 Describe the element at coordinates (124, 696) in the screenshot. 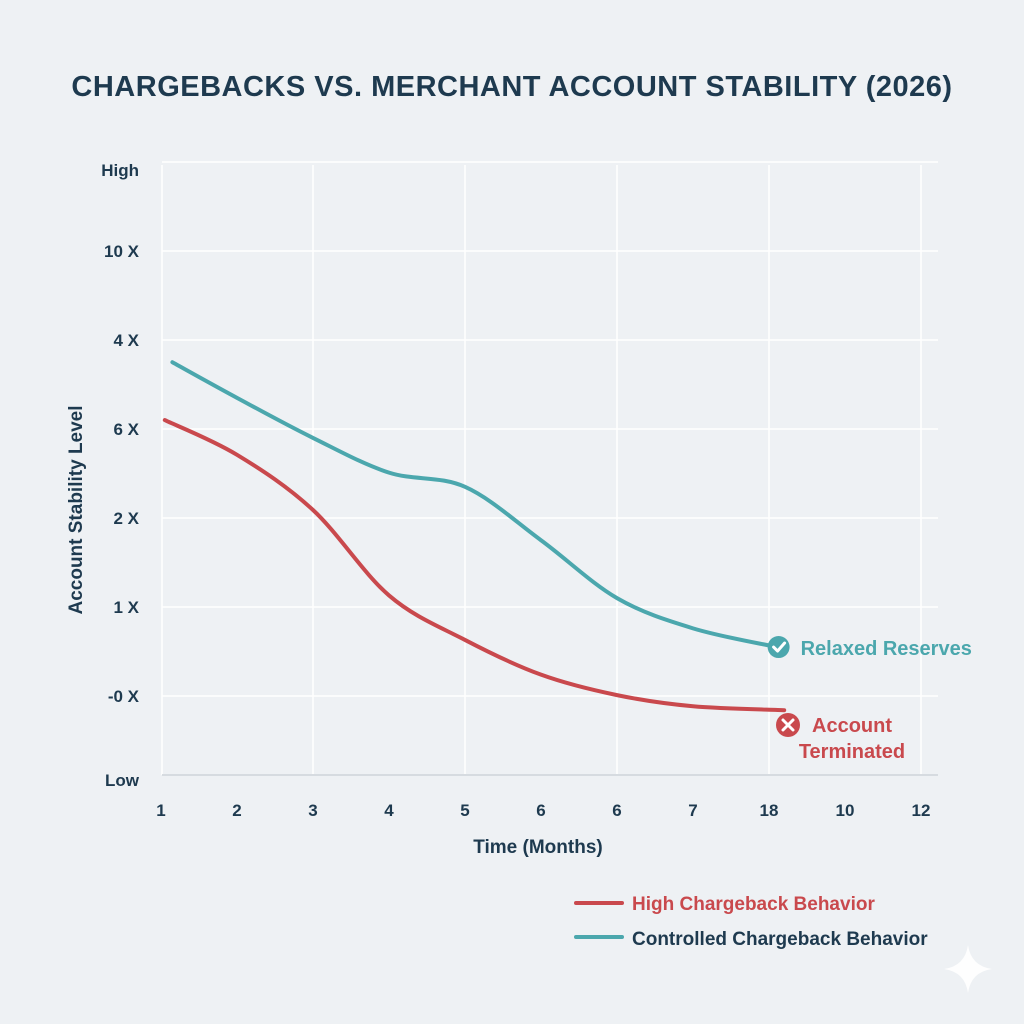

I see `y-tick-label: -0 X` at that location.